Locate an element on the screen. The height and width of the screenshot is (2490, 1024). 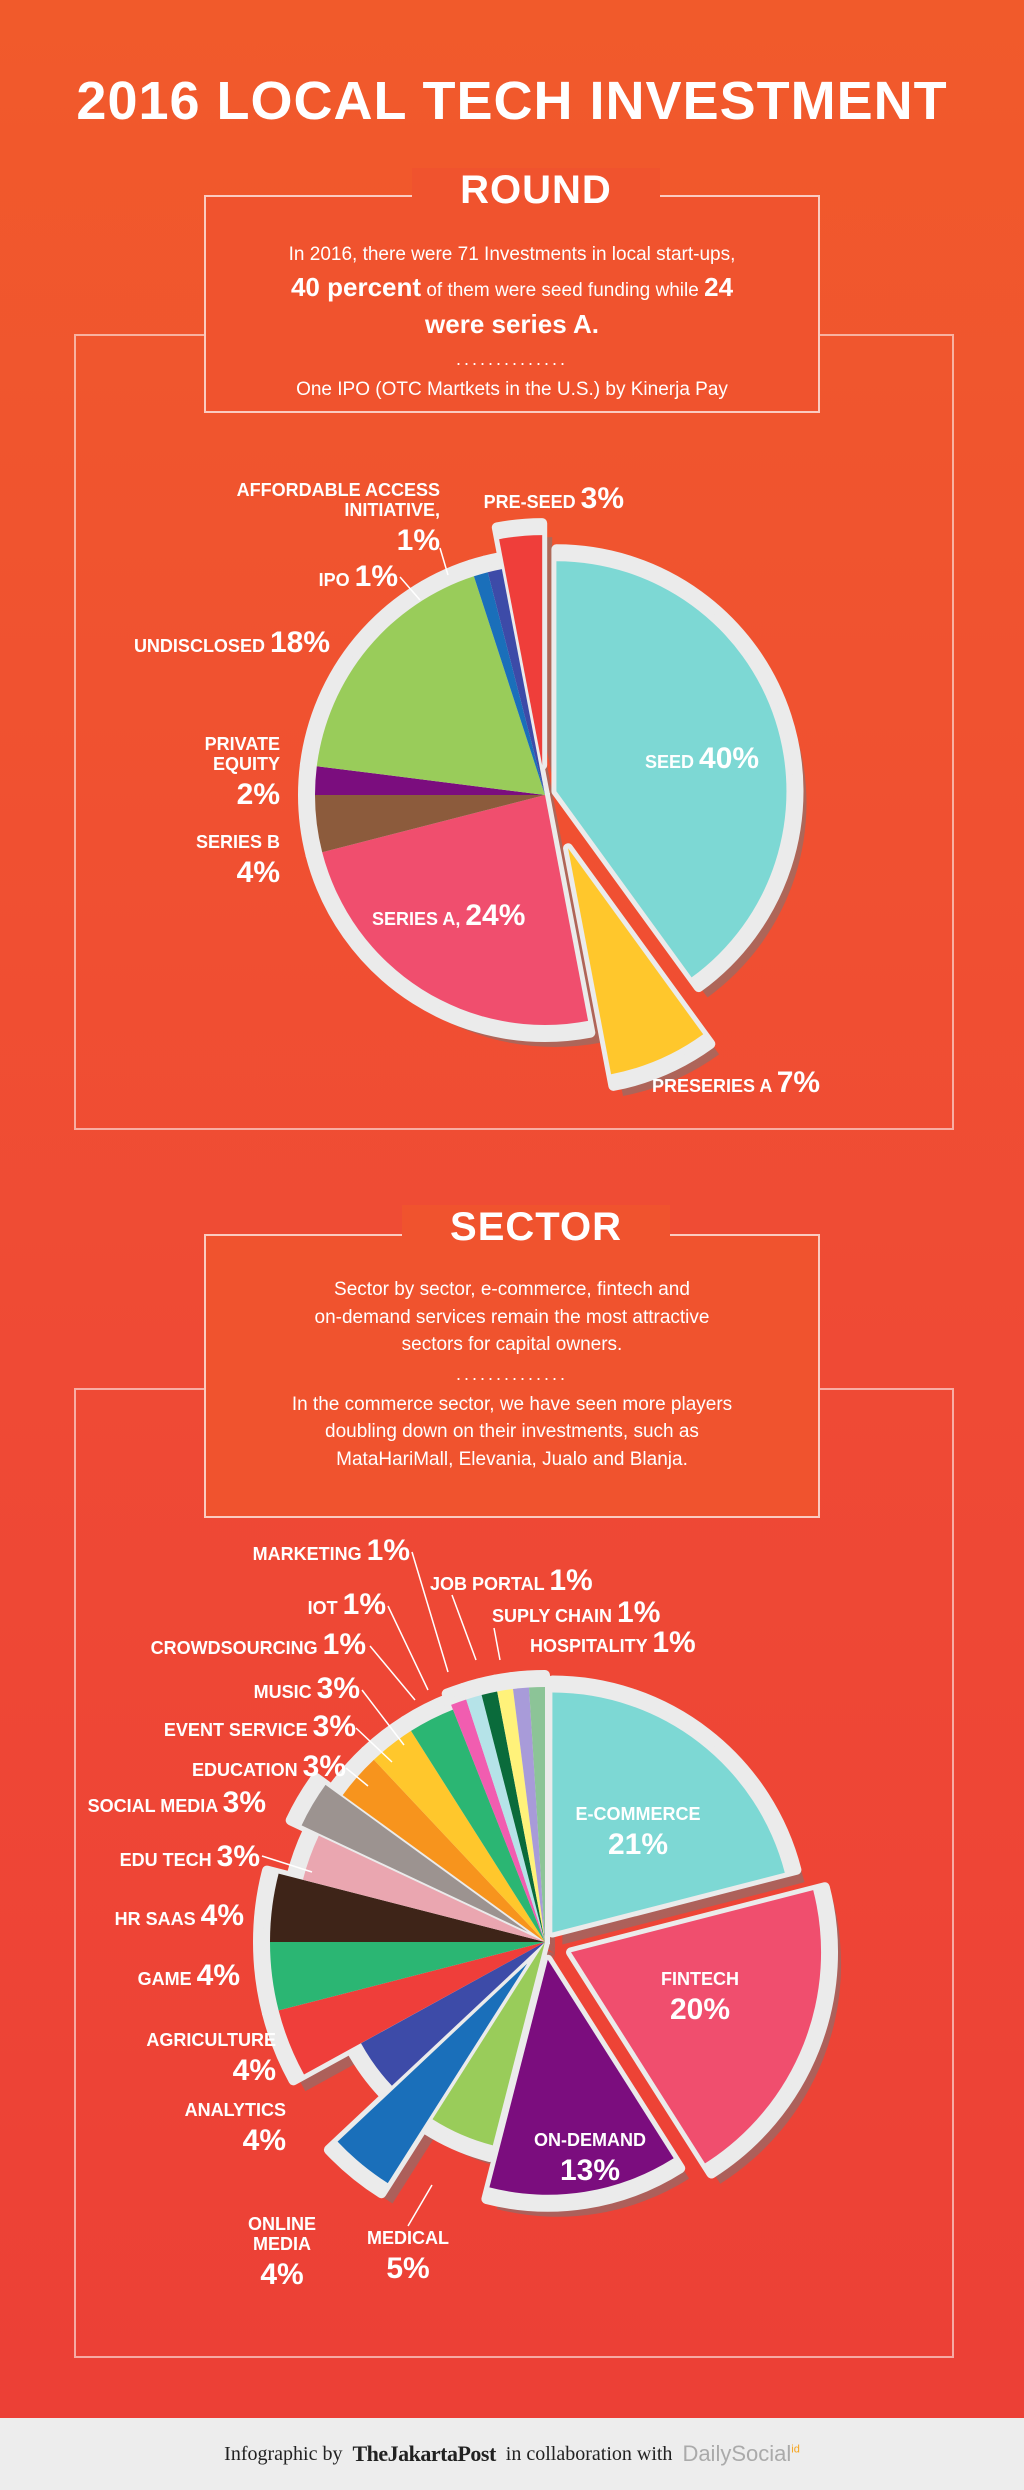
svg-text: EDU TECH 3% is located at coordinates (190, 1856).